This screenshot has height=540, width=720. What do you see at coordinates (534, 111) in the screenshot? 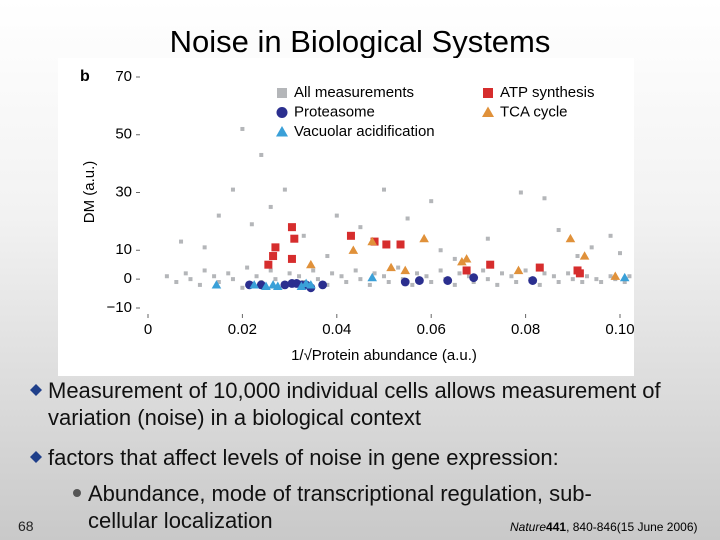
I see `legend-label: TCA cycle` at bounding box center [534, 111].